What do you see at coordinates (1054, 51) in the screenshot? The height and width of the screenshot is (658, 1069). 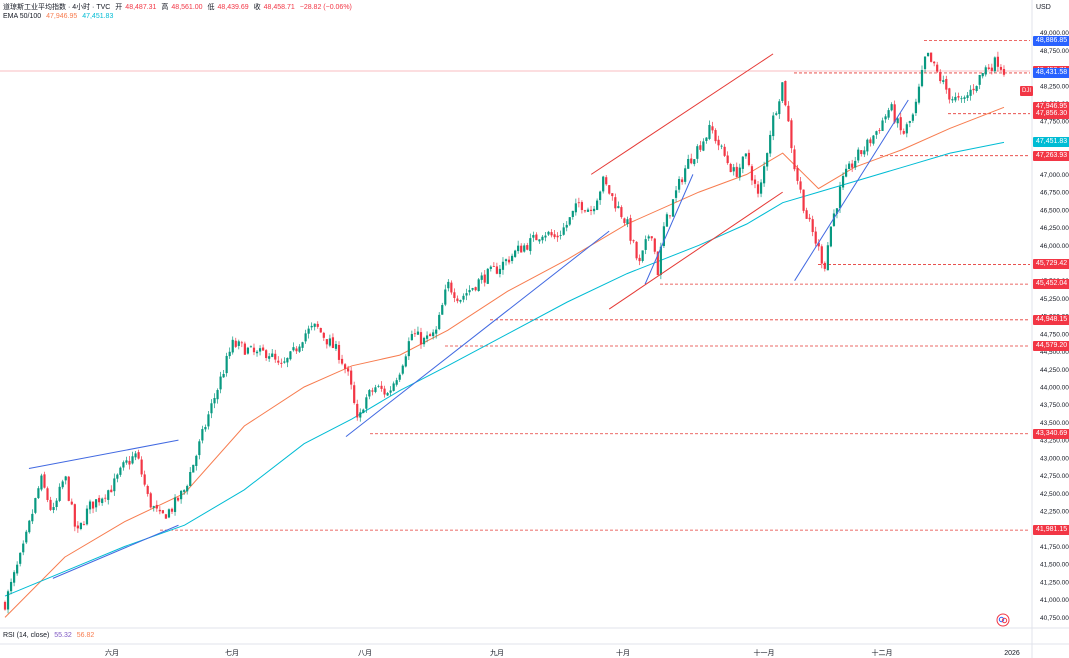 I see `y-tick-label: 48,750.00` at bounding box center [1054, 51].